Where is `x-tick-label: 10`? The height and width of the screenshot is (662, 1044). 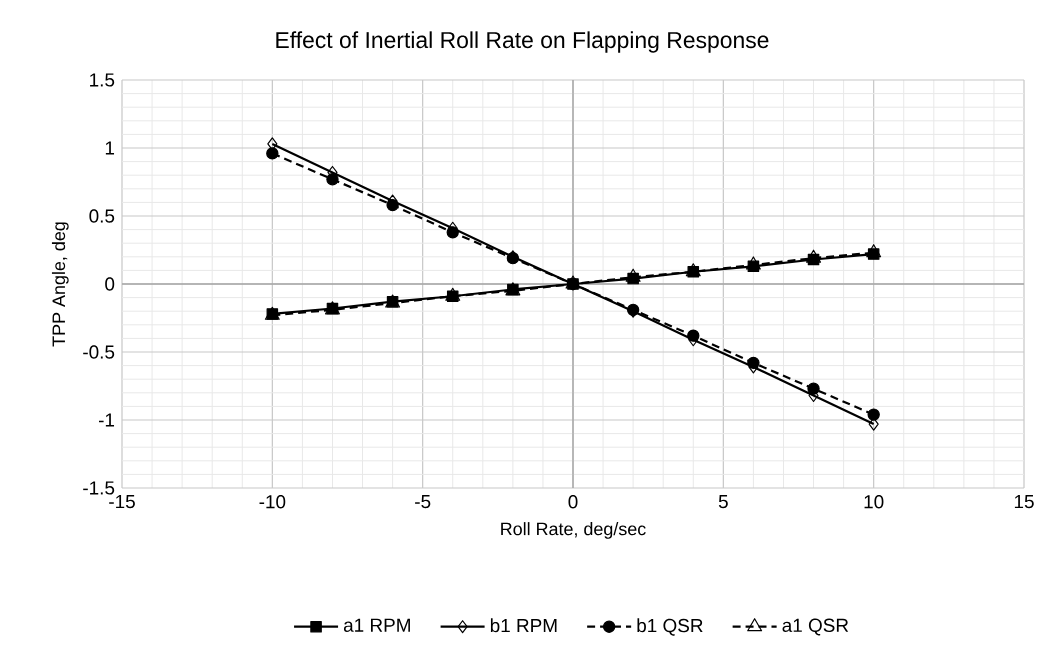 x-tick-label: 10 is located at coordinates (874, 502).